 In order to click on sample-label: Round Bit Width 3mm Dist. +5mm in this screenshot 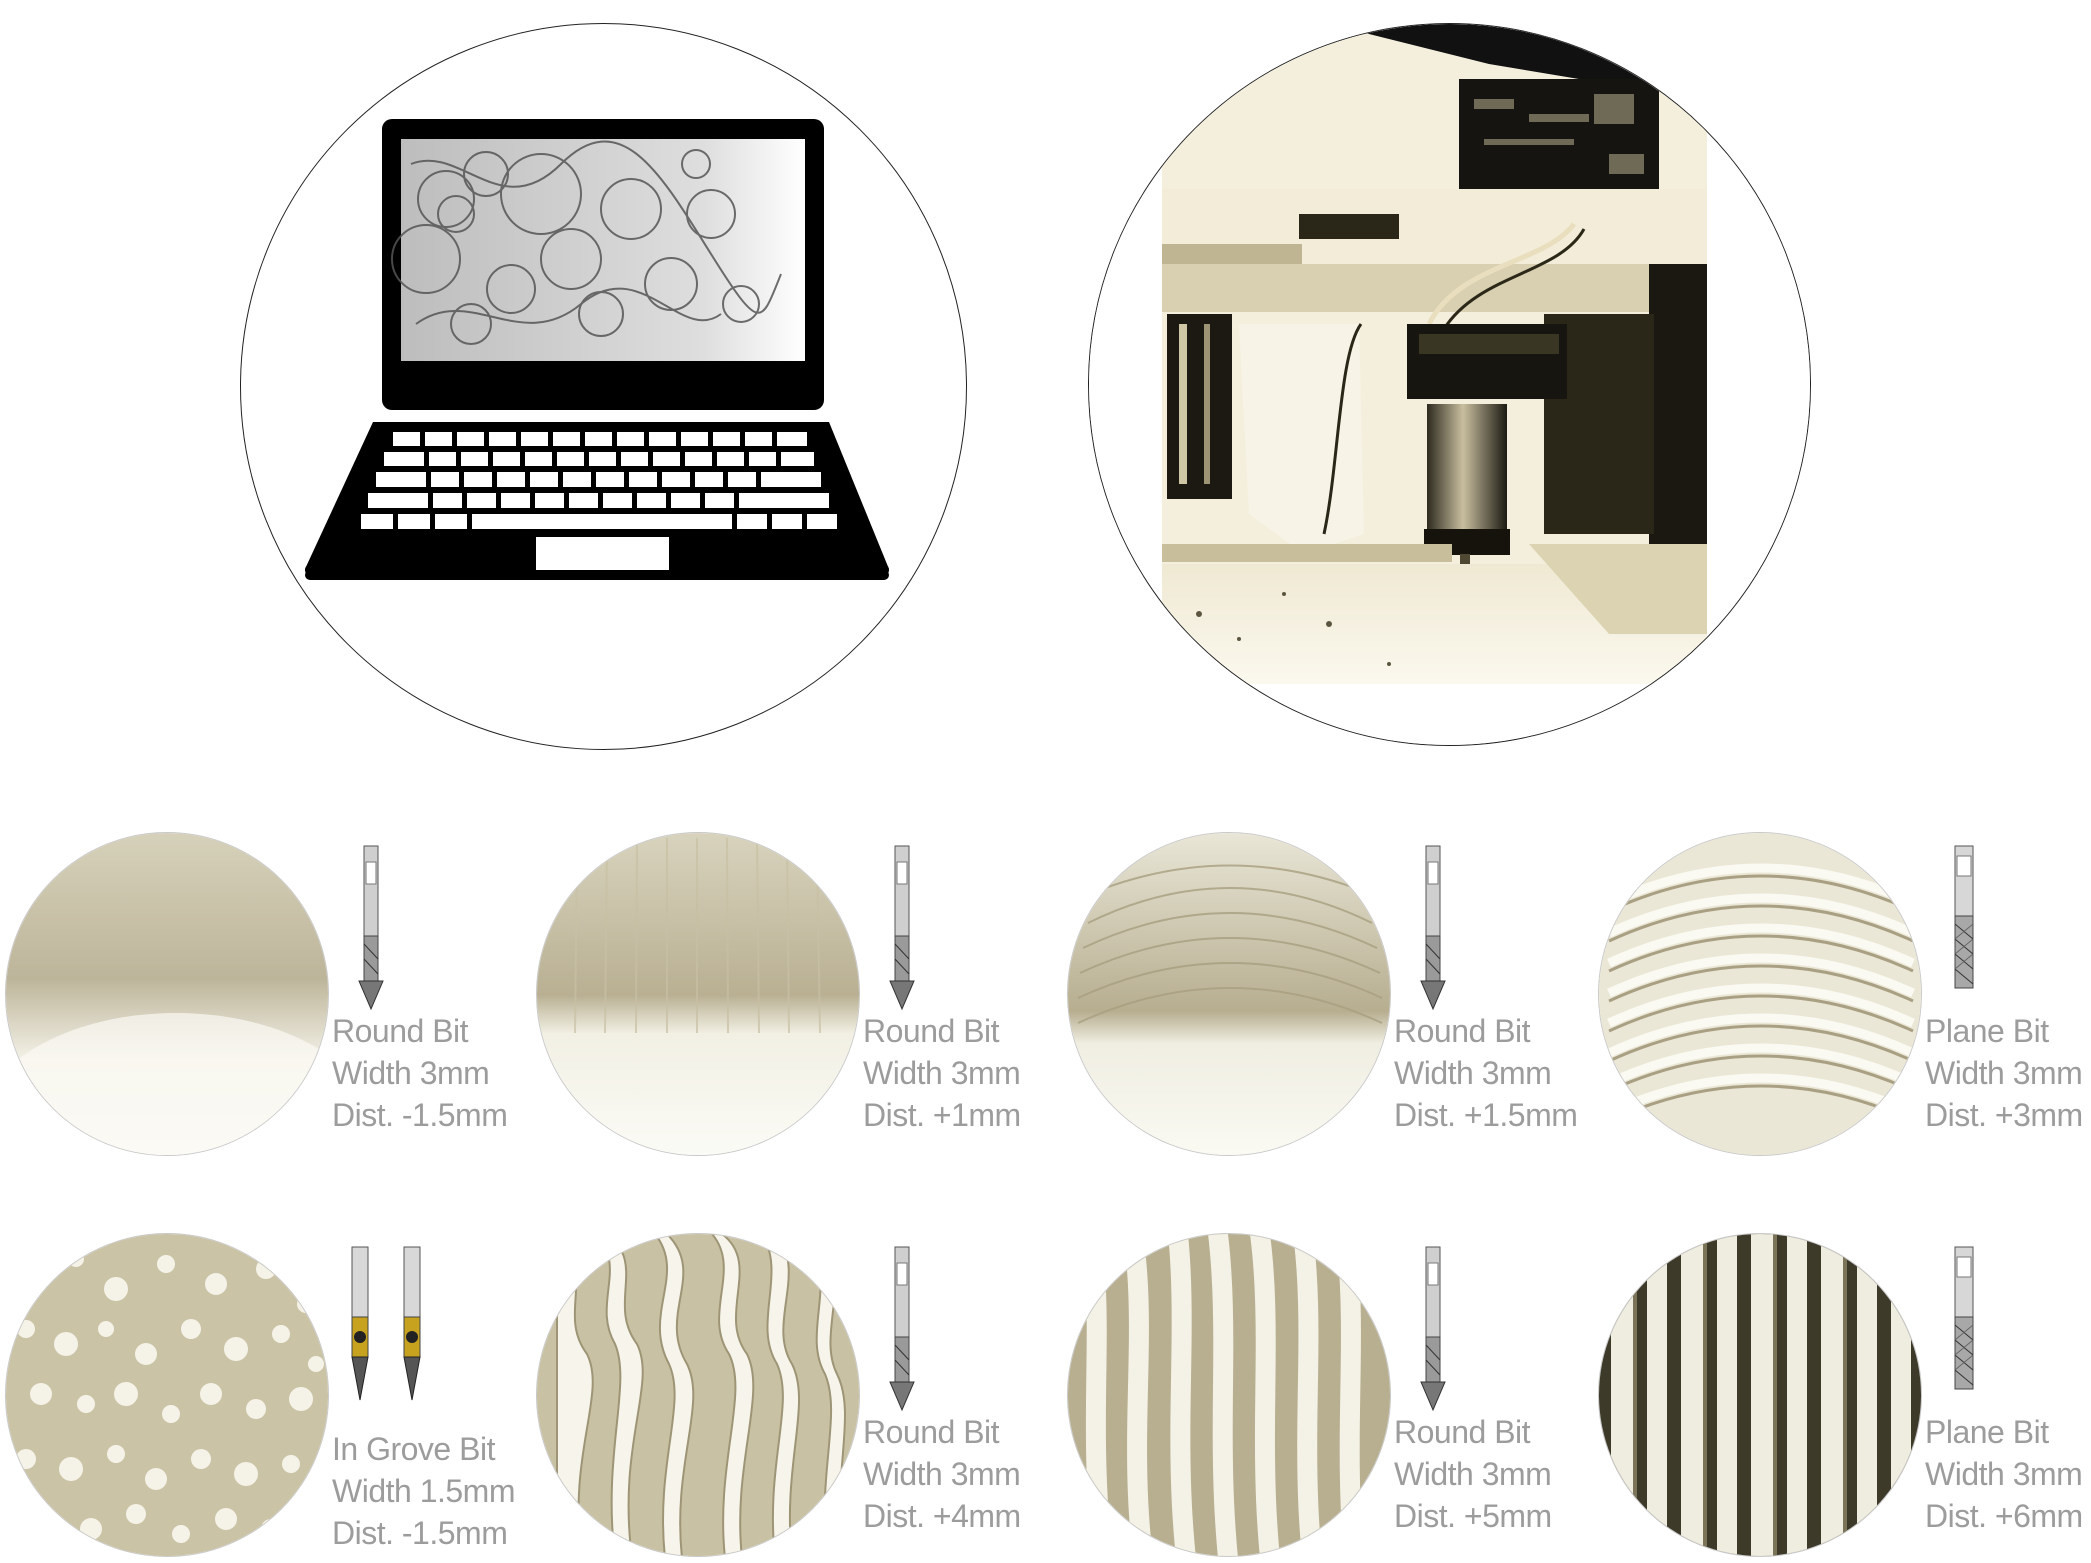, I will do `click(1473, 1474)`.